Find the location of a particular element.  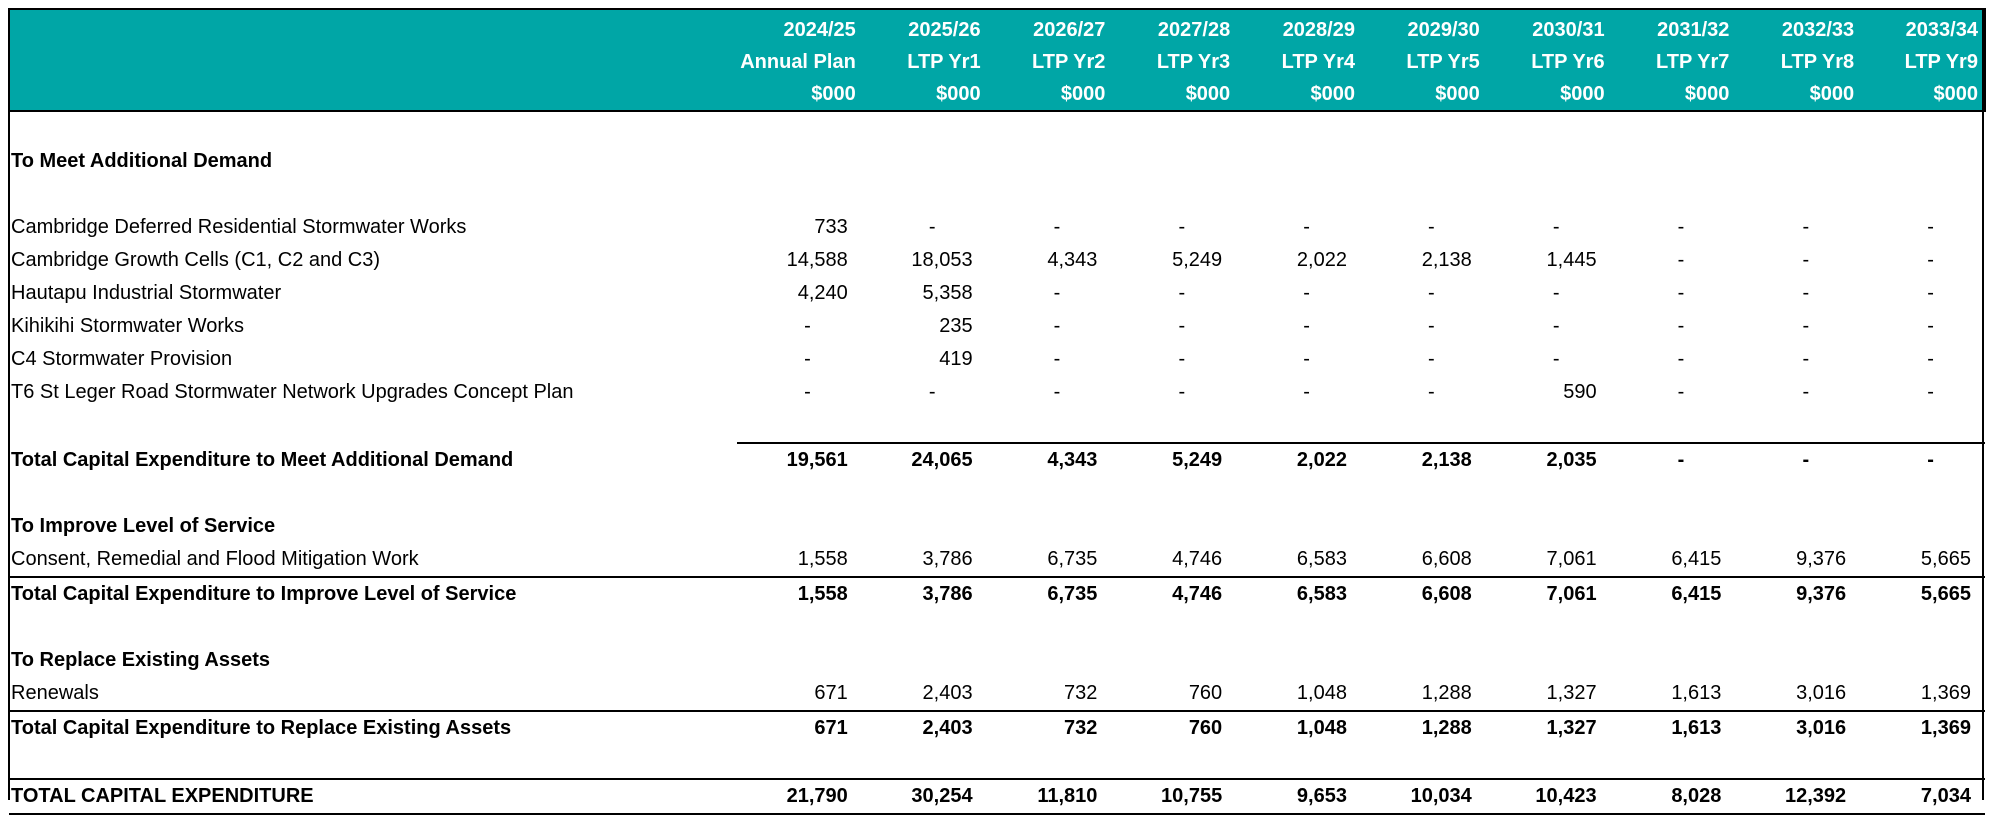

value-cell: 733 is located at coordinates (831, 227).